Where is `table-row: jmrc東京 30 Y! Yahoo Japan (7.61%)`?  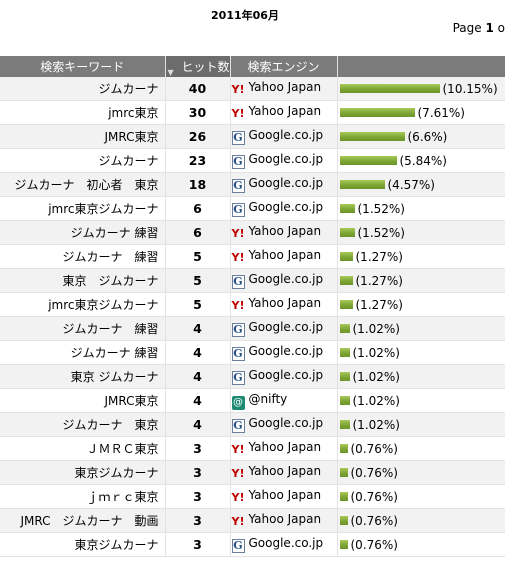
table-row: jmrc東京 30 Y! Yahoo Japan (7.61%) is located at coordinates (252, 112).